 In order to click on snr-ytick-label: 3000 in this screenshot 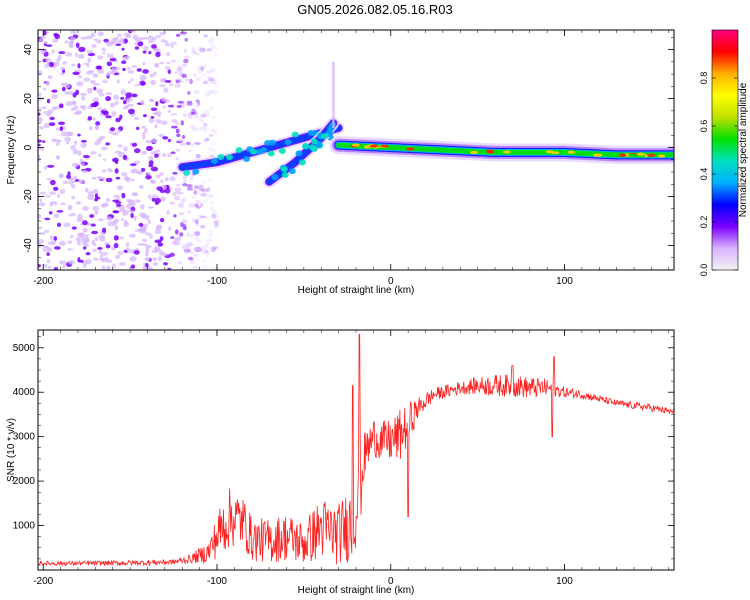, I will do `click(24, 437)`.